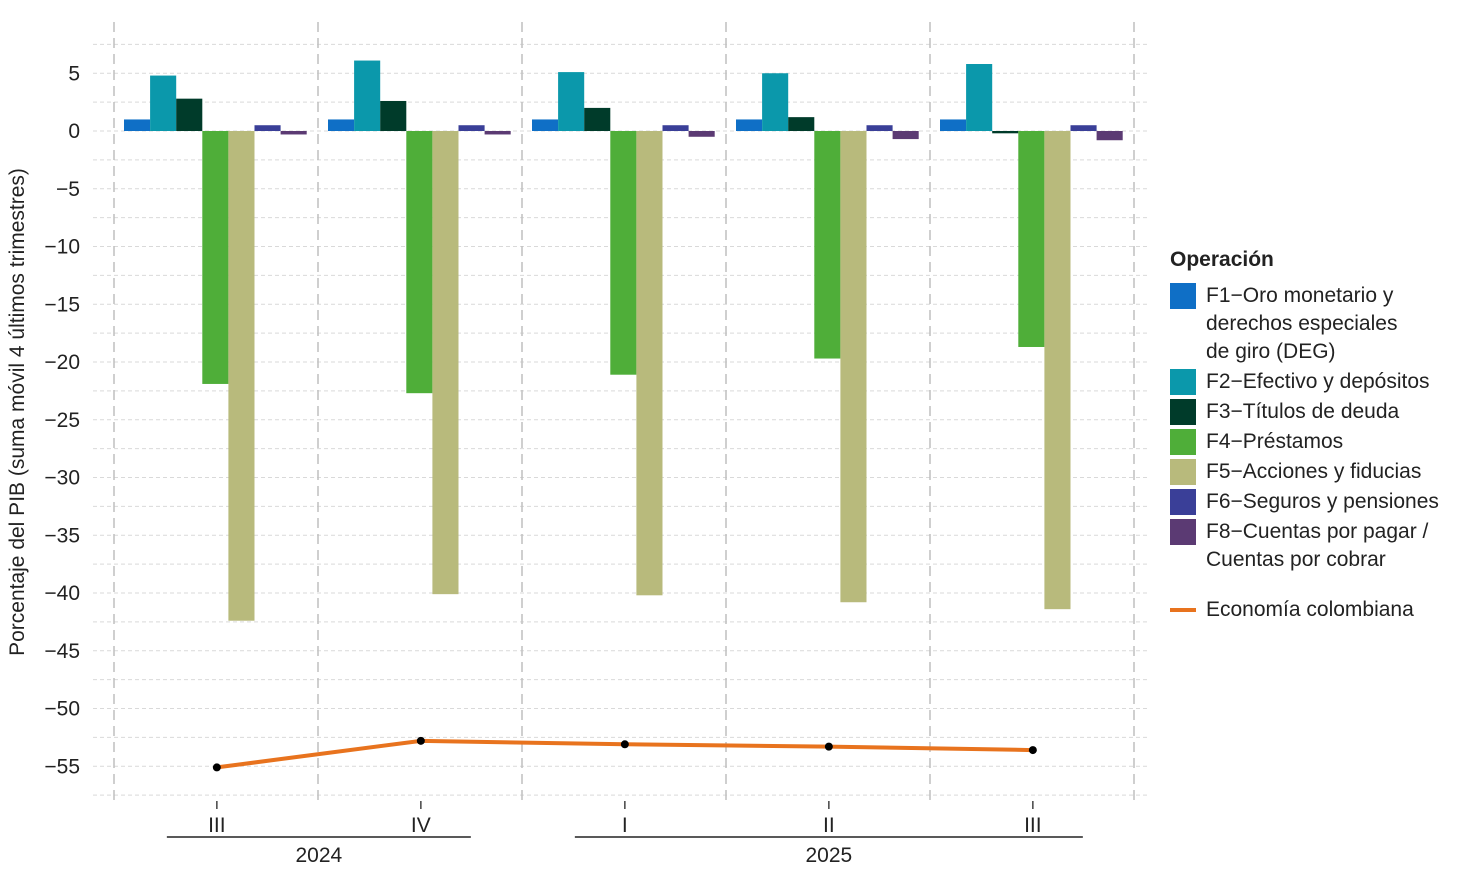 The width and height of the screenshot is (1480, 885). I want to click on legend-label: F6−Seguros y pensiones, so click(1322, 501).